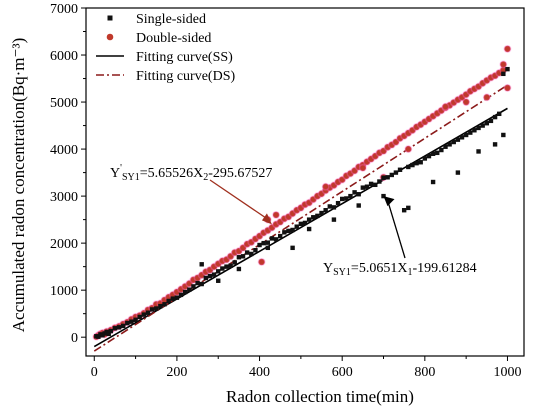 The height and width of the screenshot is (409, 550). Describe the element at coordinates (94, 372) in the screenshot. I see `x-tick-label: 0` at that location.